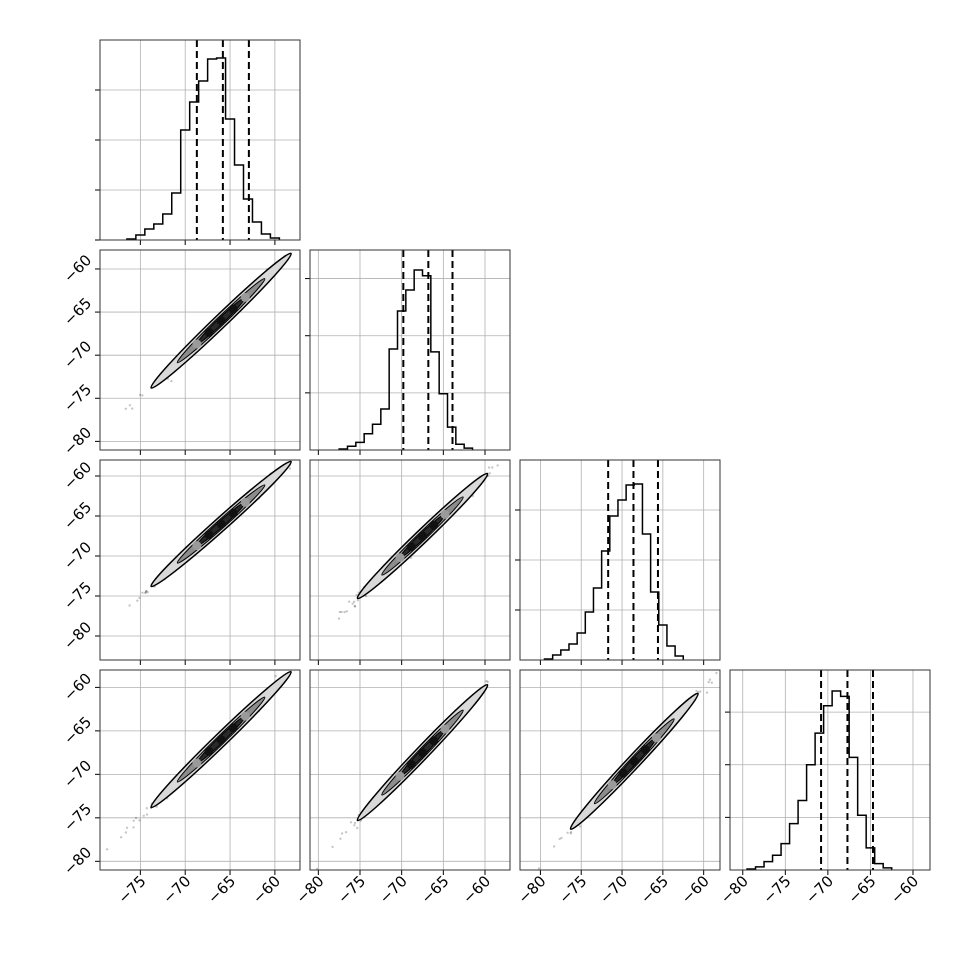 This screenshot has width=970, height=970. I want to click on y-tick-label: −75, so click(77, 595).